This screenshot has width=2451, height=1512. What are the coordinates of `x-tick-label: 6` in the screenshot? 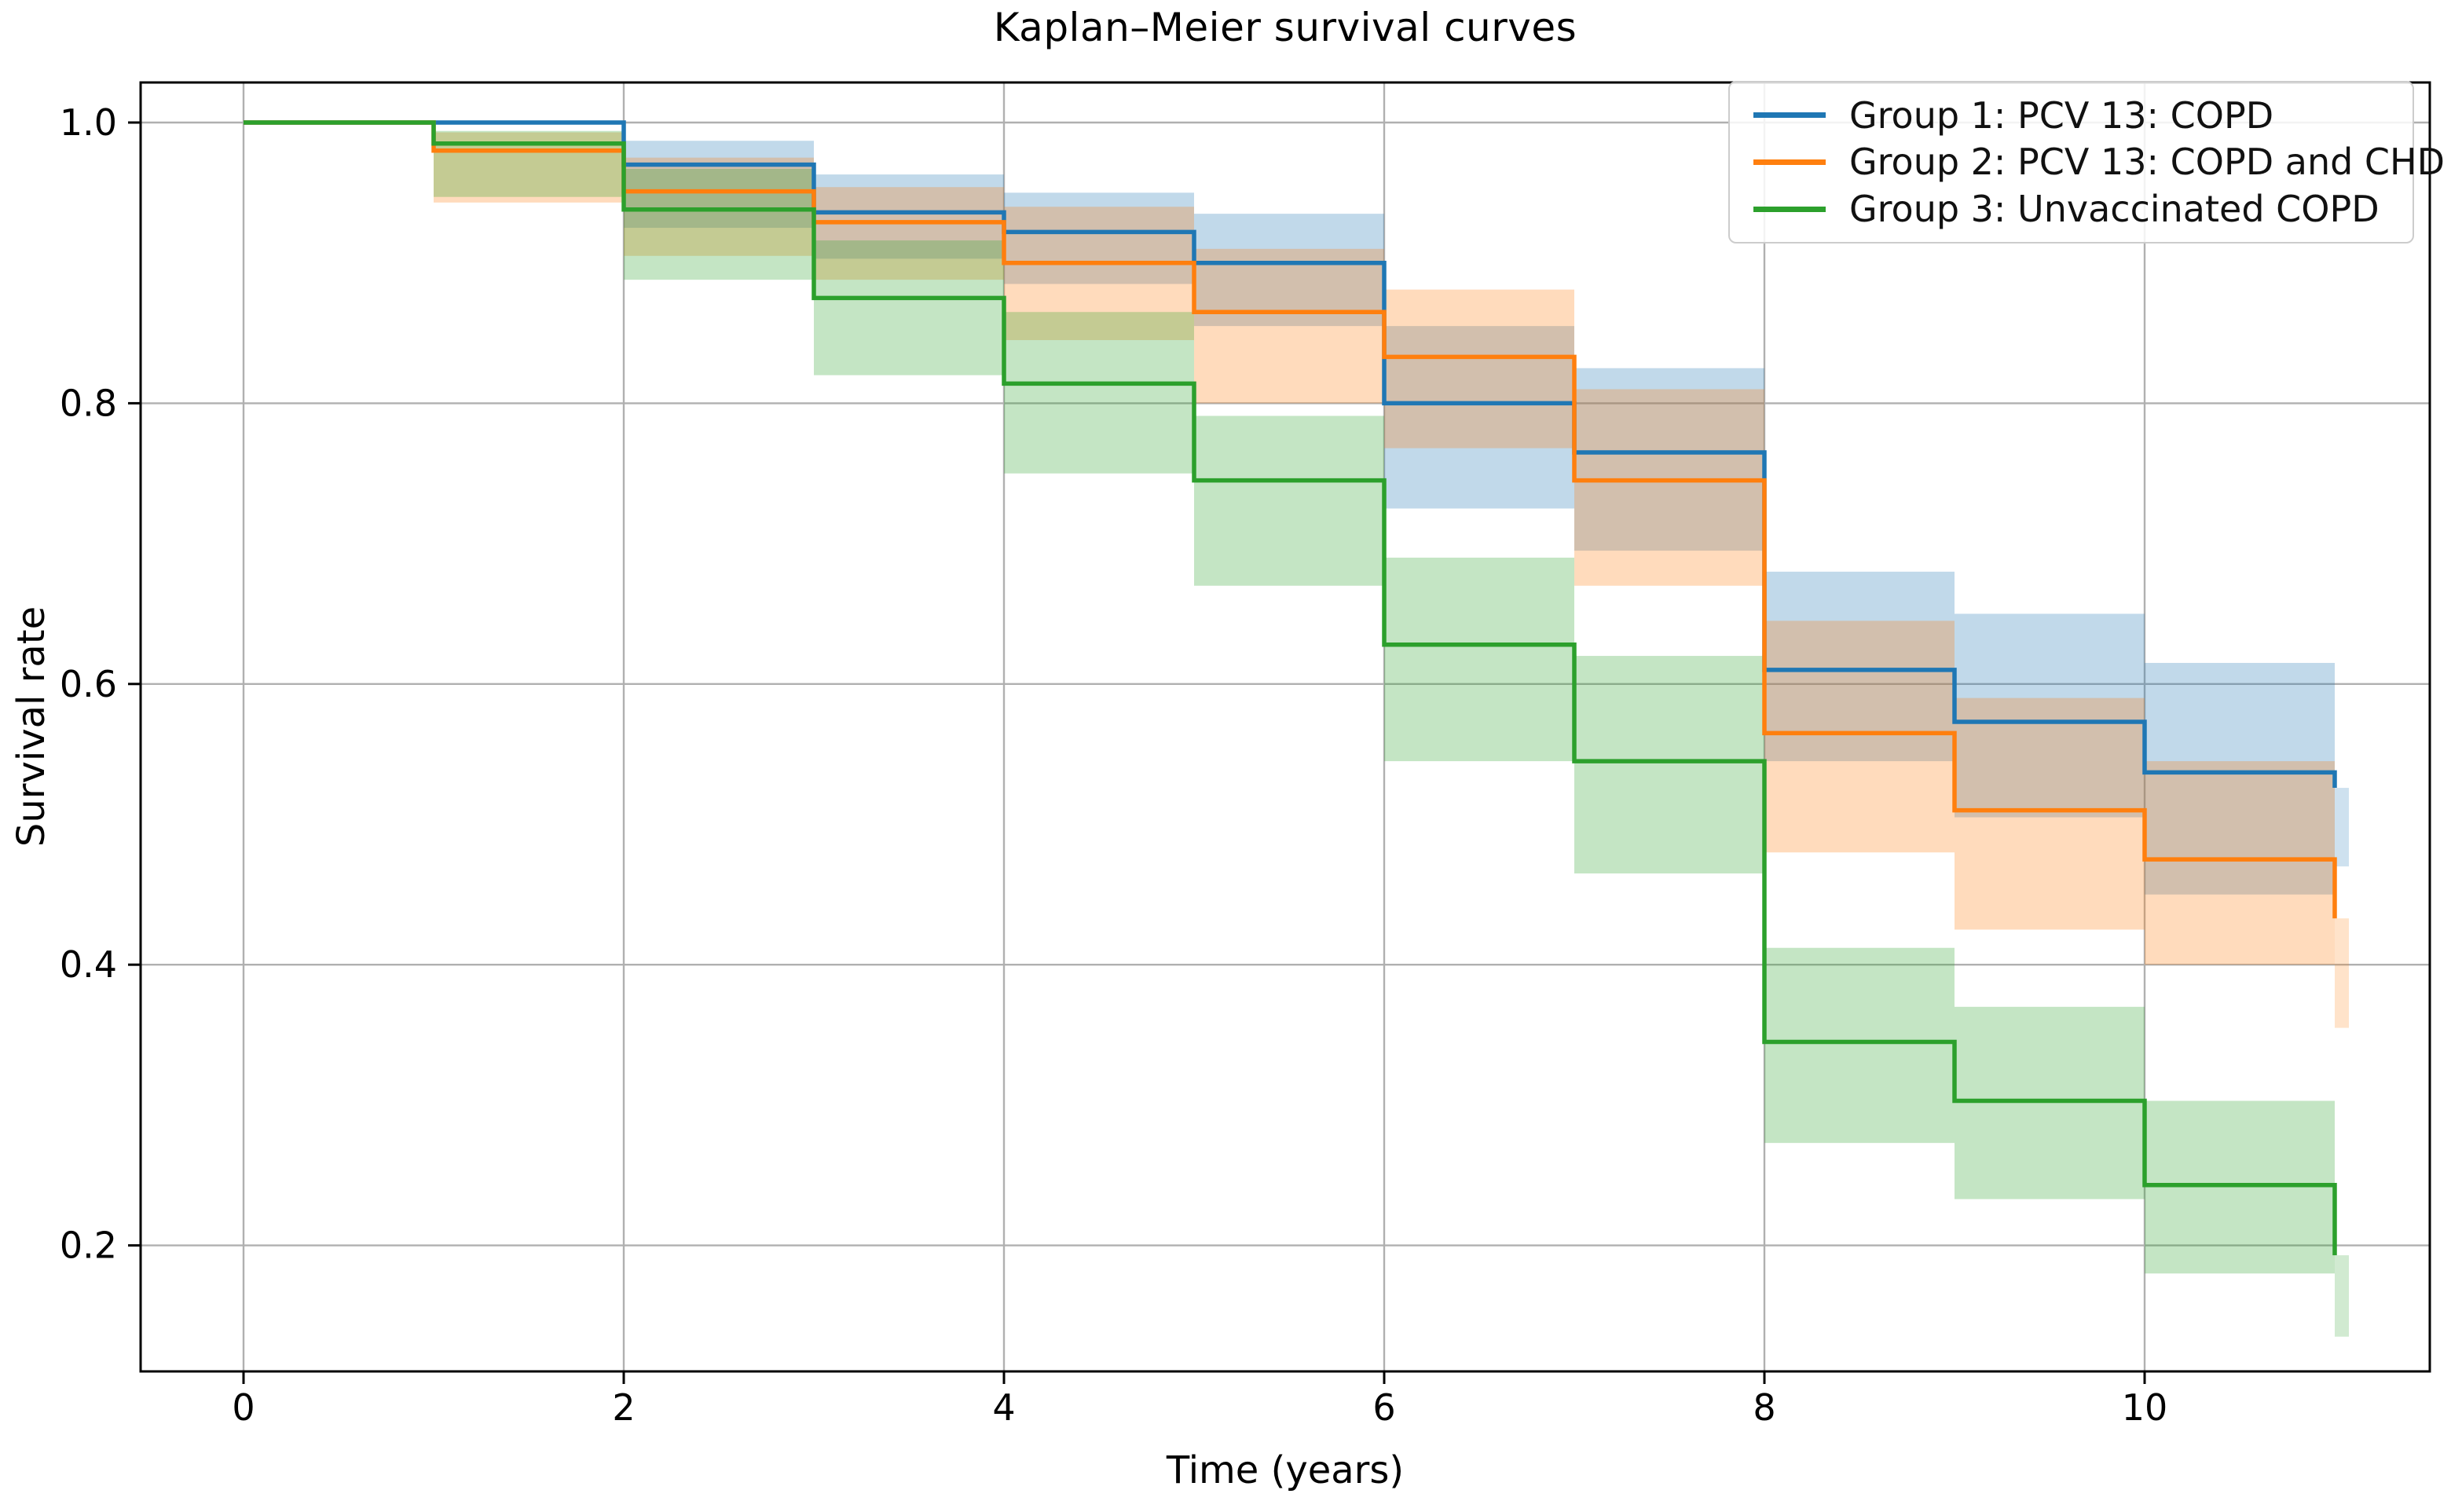 It's located at (1383, 1407).